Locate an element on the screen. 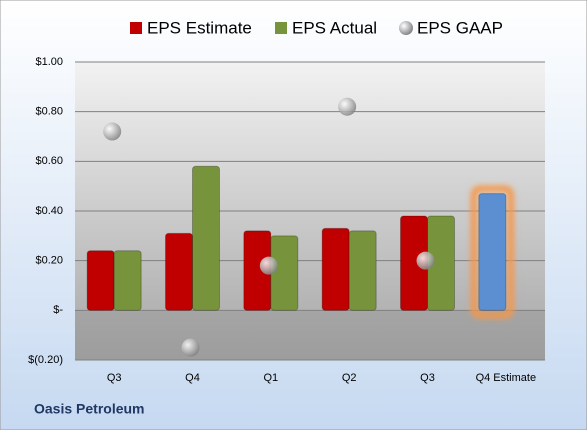  x-tick-label: Q4 Estimate is located at coordinates (506, 378).